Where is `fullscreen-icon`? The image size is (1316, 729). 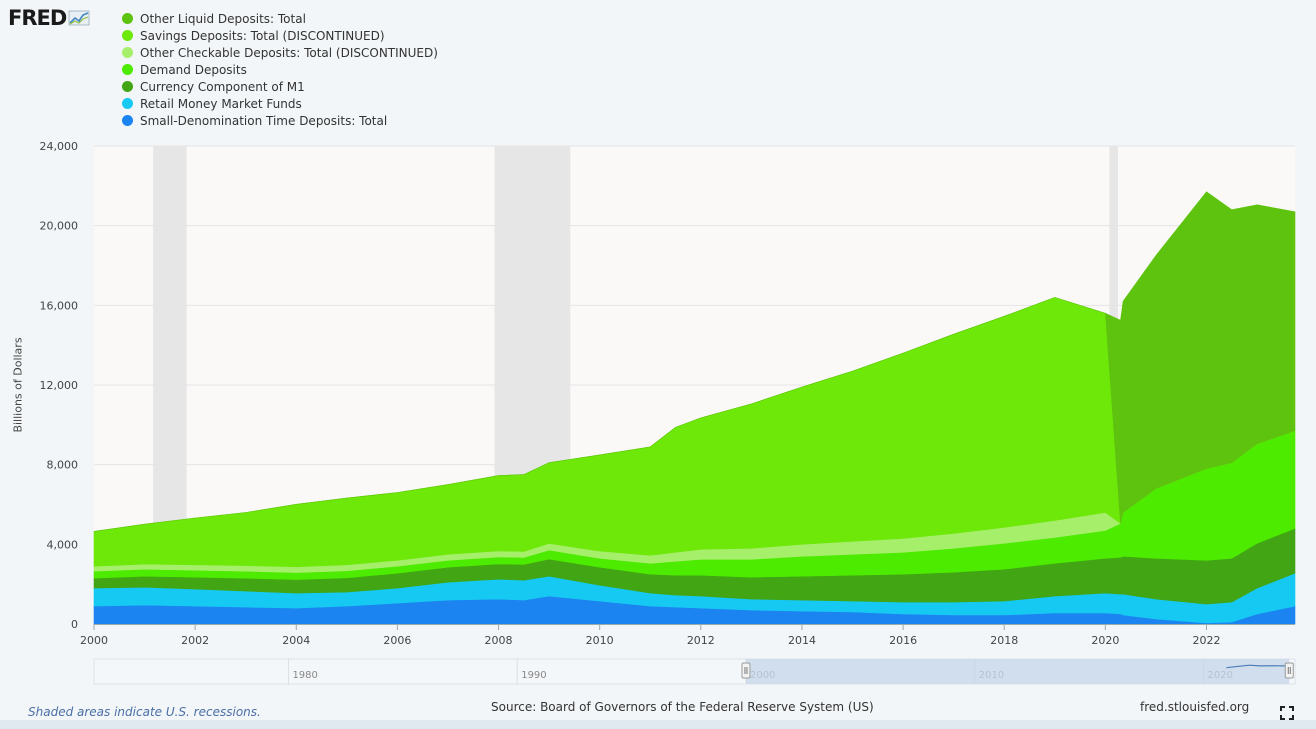 fullscreen-icon is located at coordinates (1287, 713).